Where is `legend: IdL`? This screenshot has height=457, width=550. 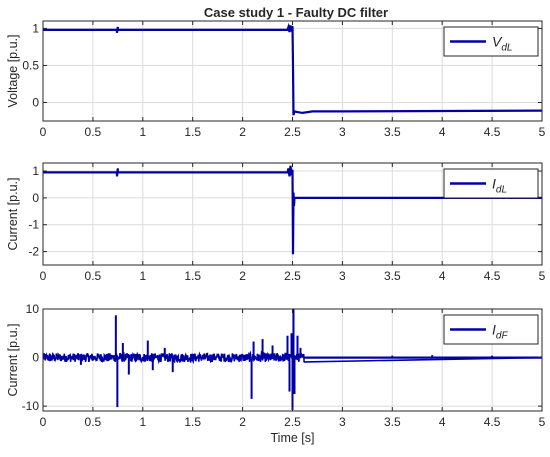
legend: IdL is located at coordinates (491, 183).